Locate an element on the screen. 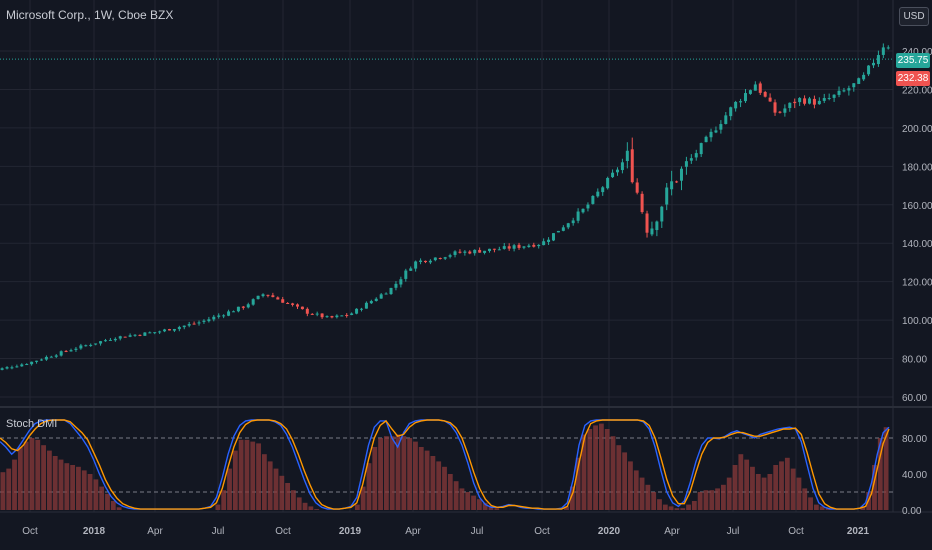 This screenshot has width=932, height=550. time-tick-label: 2019 is located at coordinates (350, 531).